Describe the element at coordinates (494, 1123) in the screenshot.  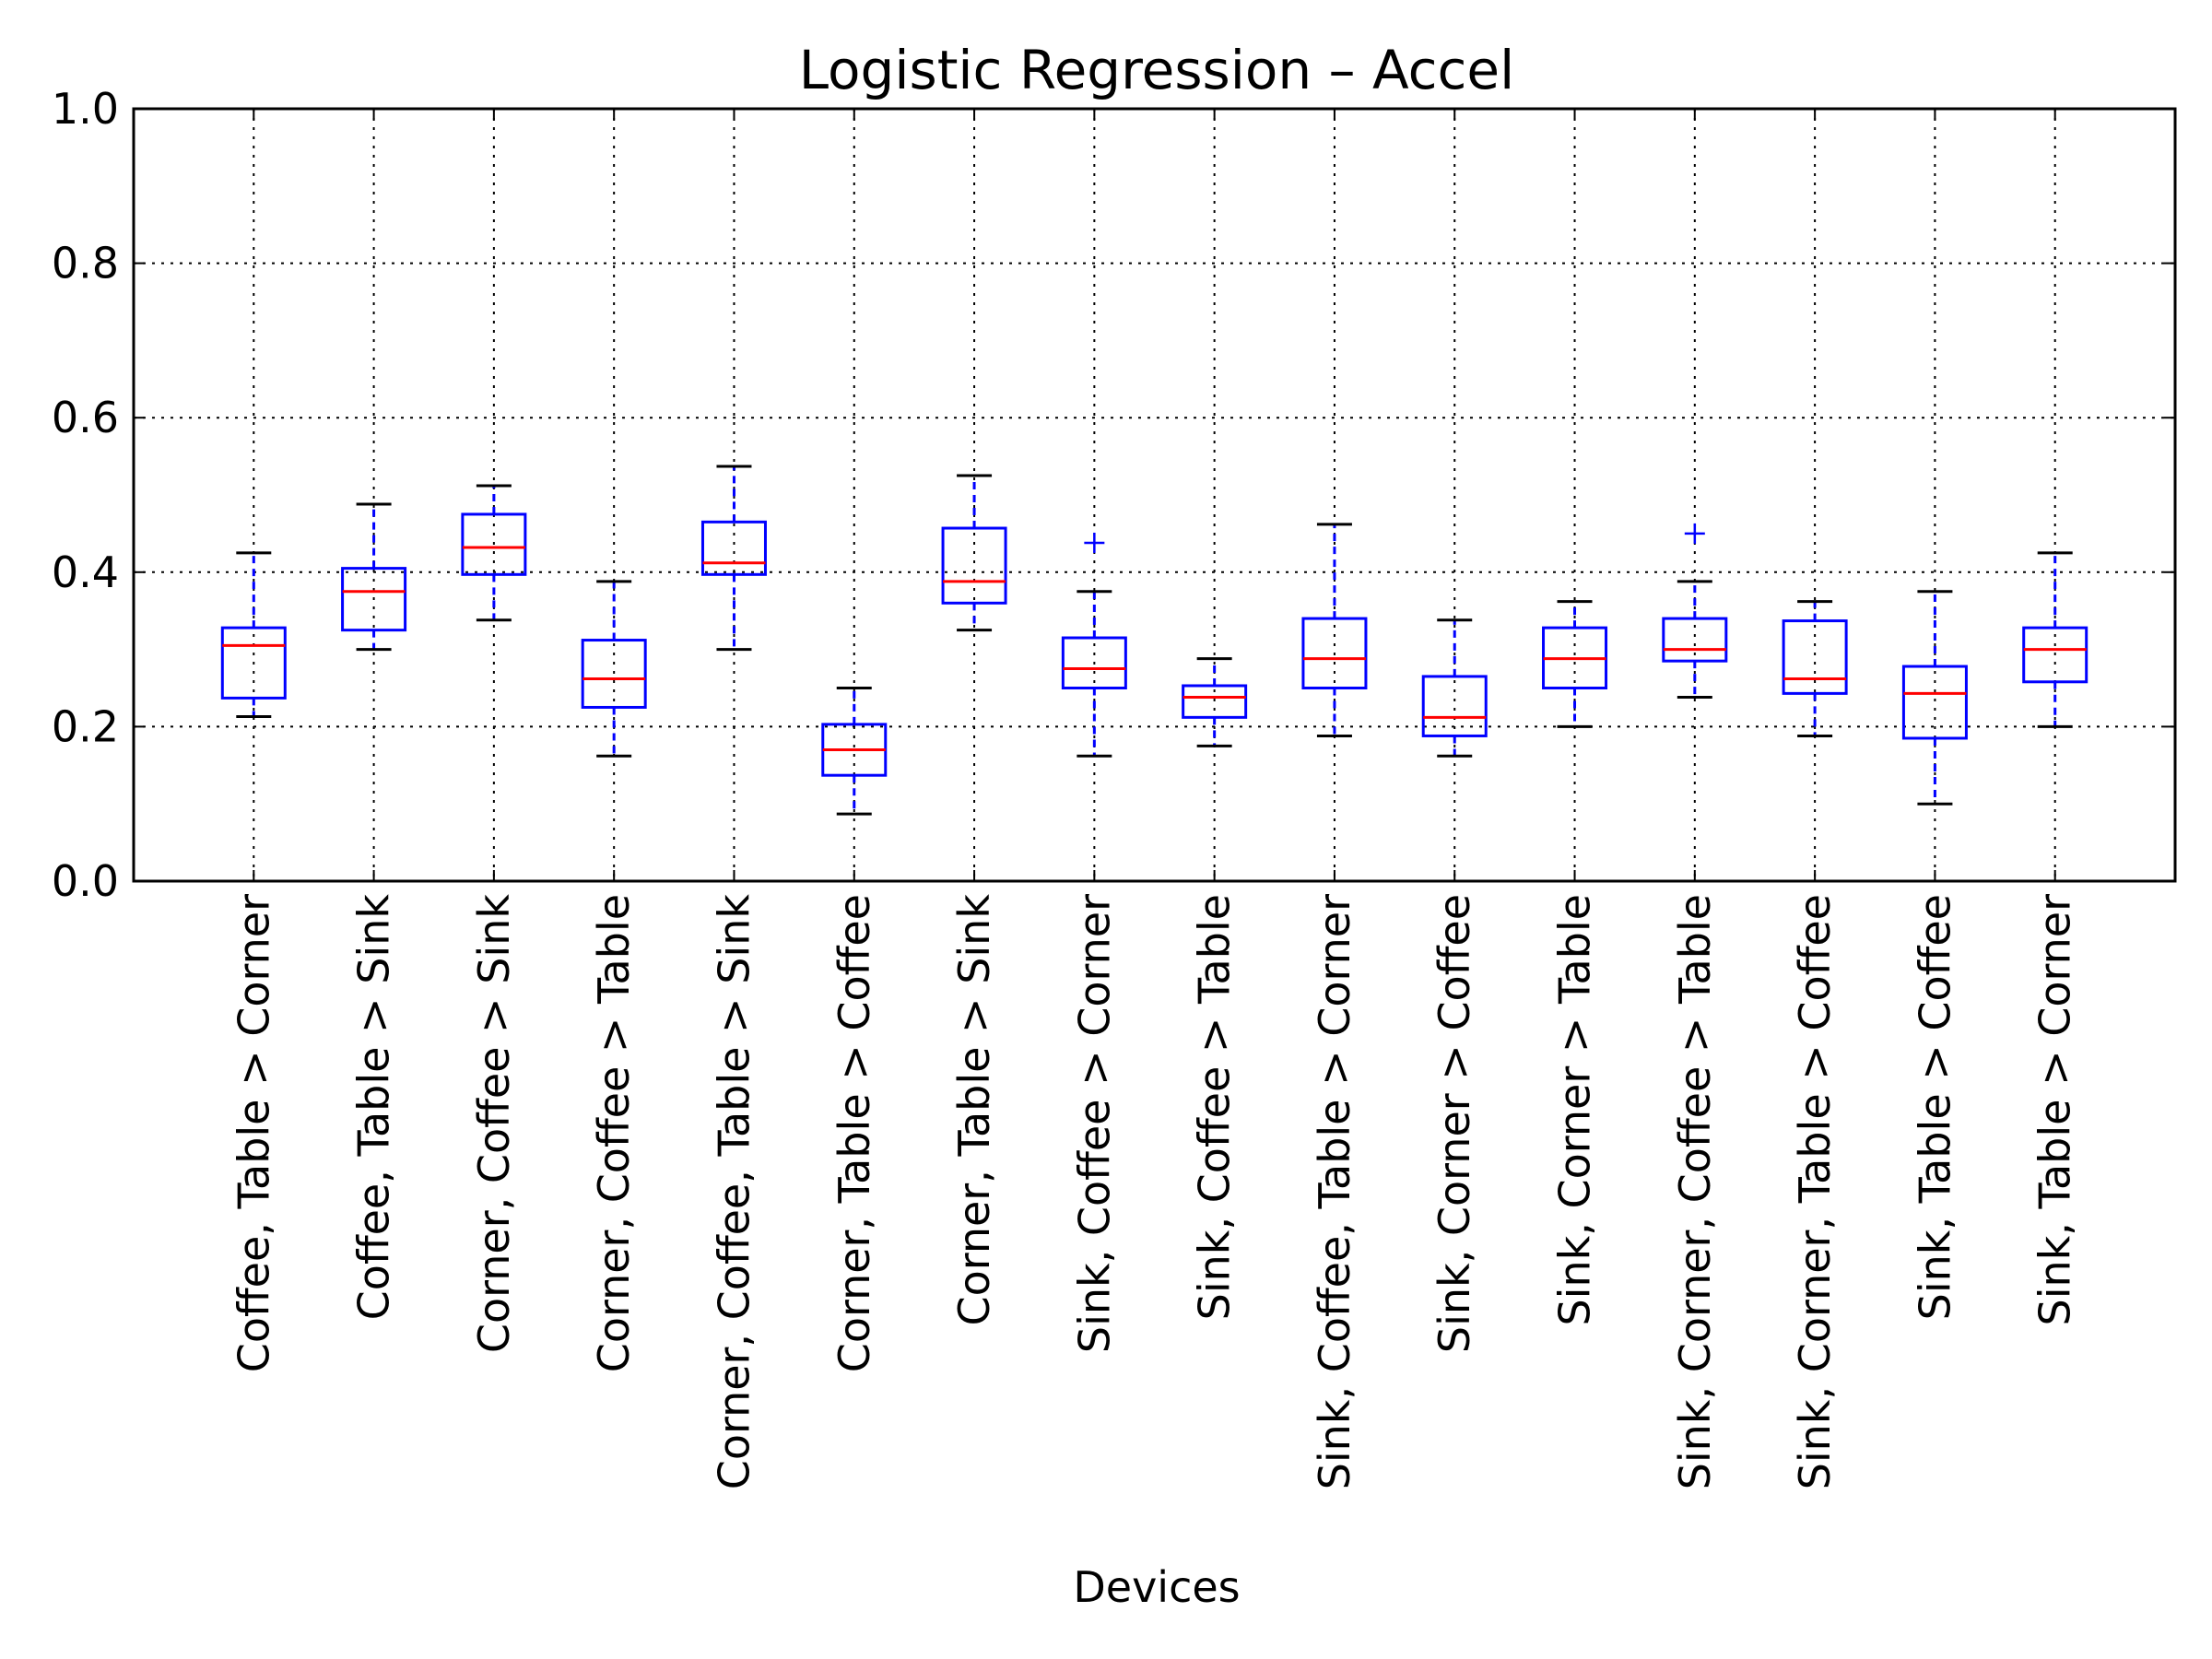
I see `x-tick-label: Corner, Coffee > Sink` at that location.